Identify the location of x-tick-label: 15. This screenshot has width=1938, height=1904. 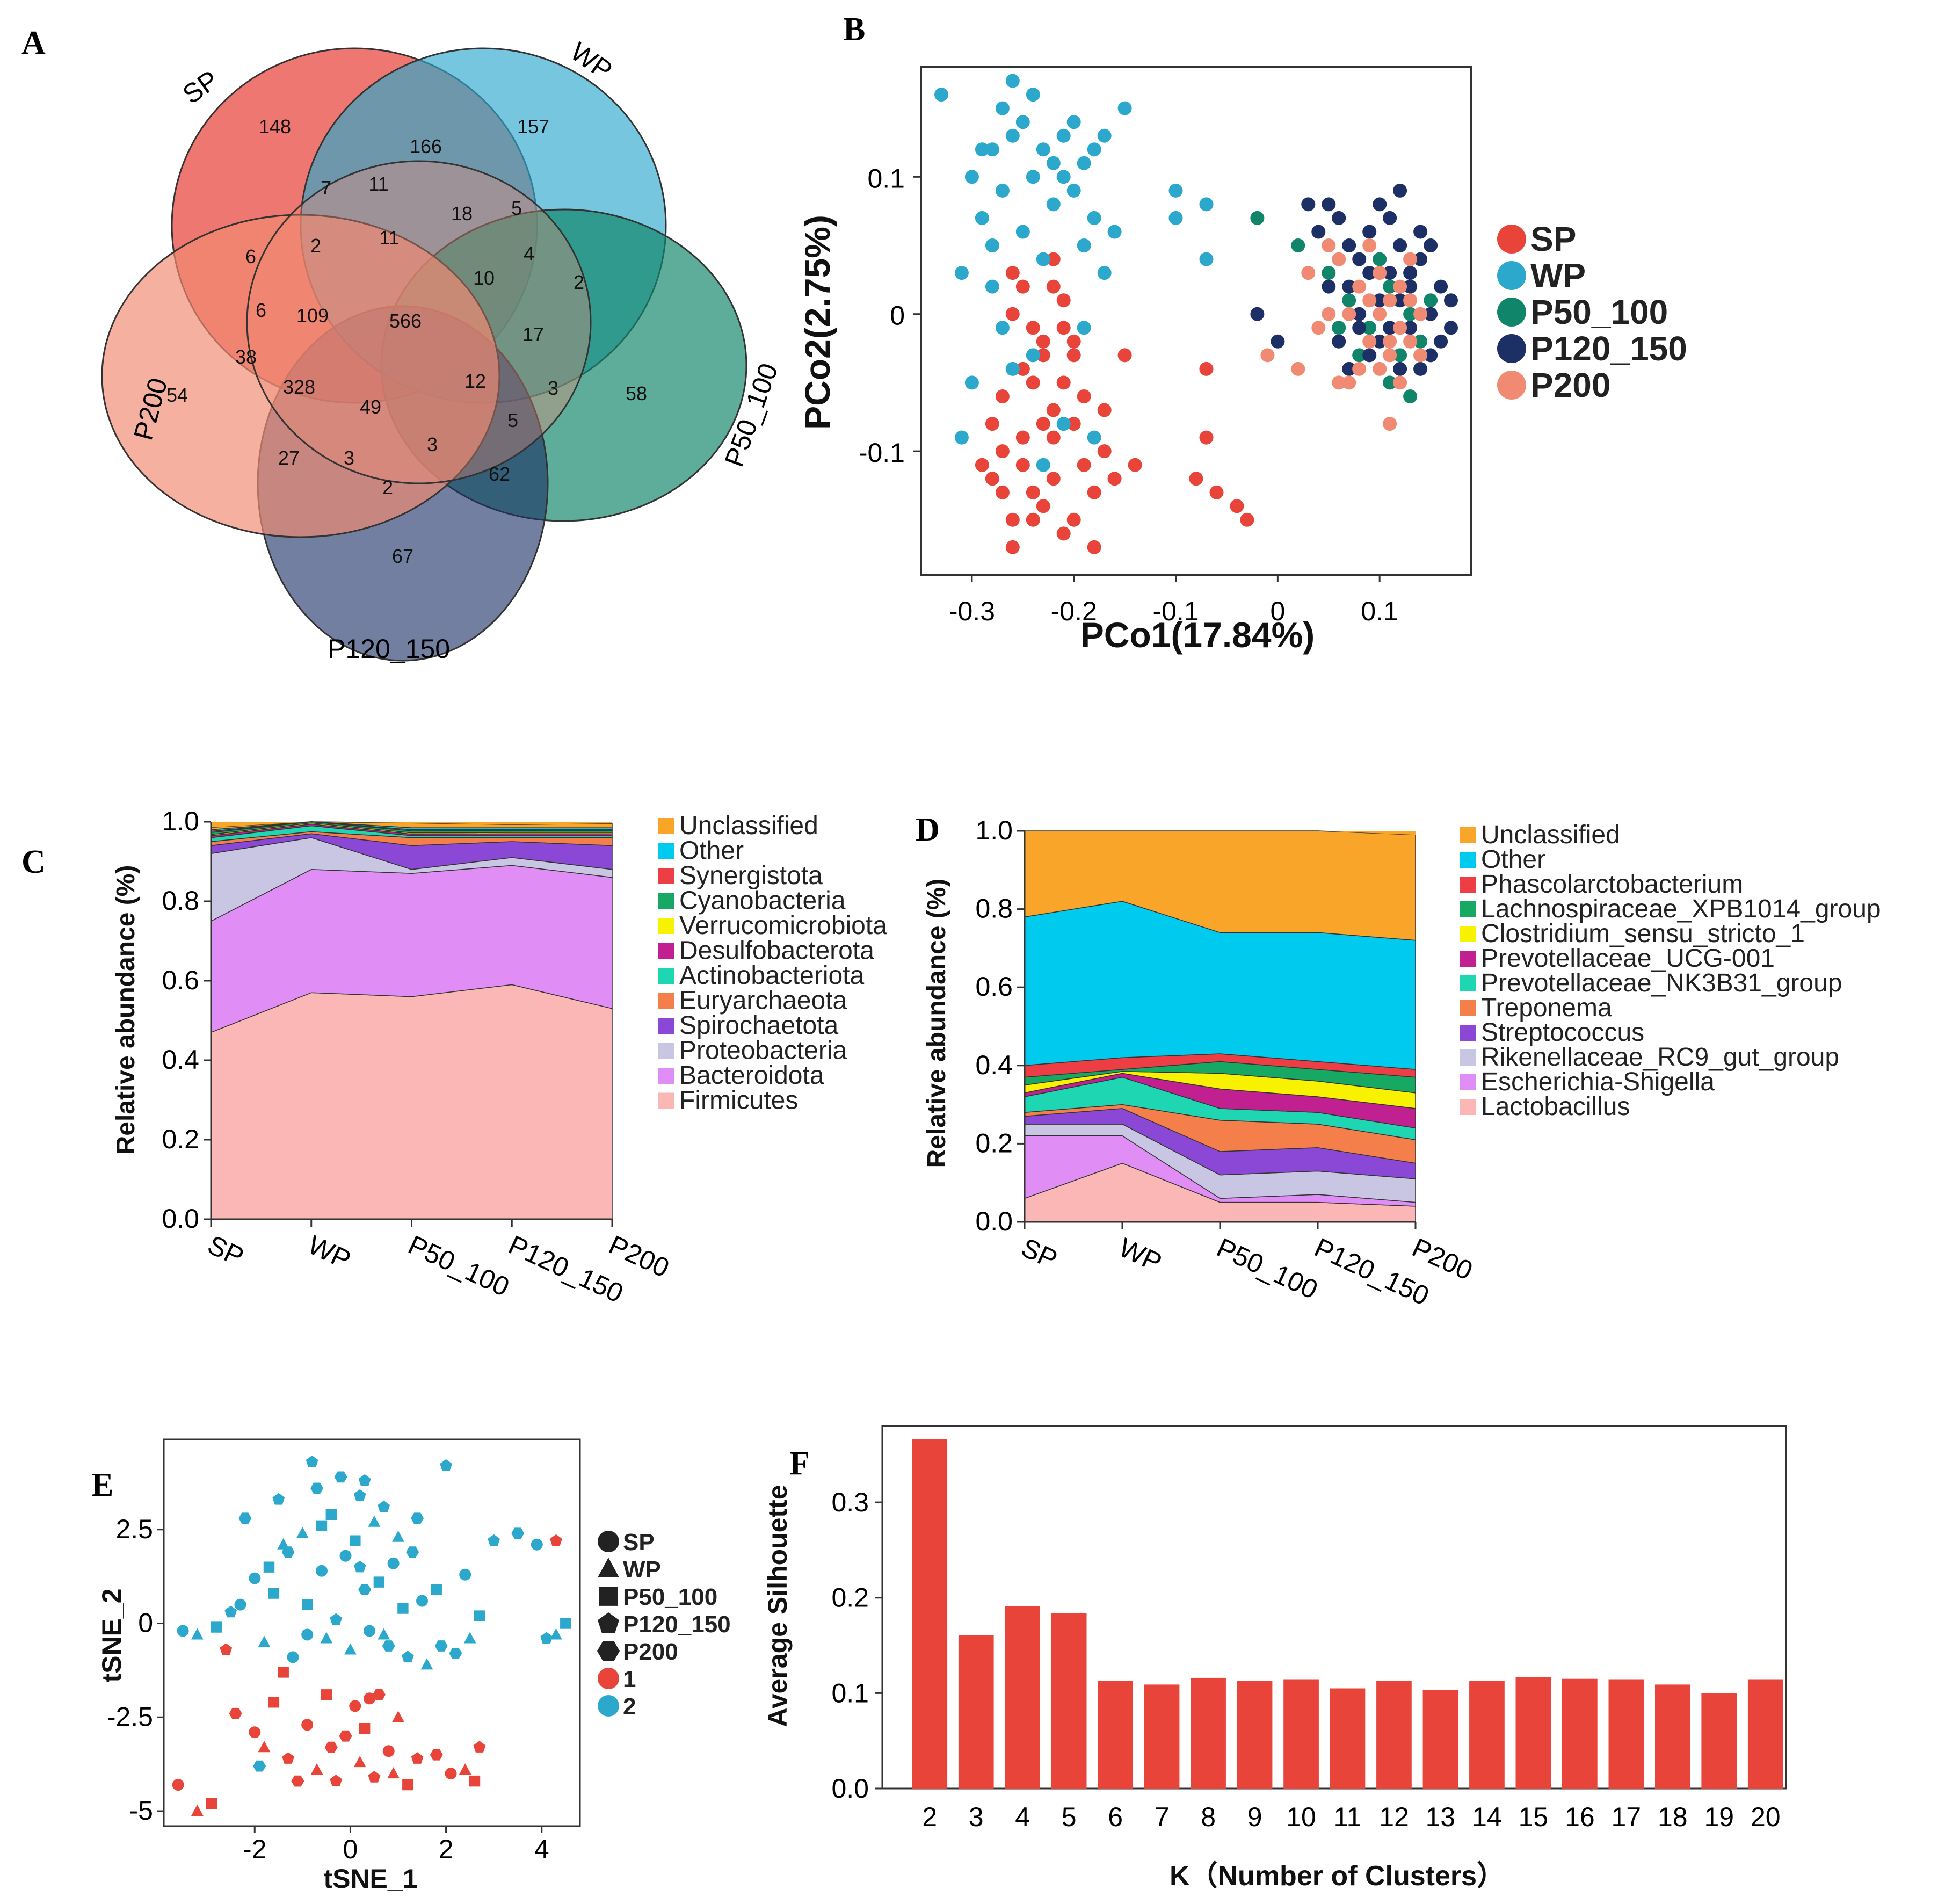
(1534, 1817).